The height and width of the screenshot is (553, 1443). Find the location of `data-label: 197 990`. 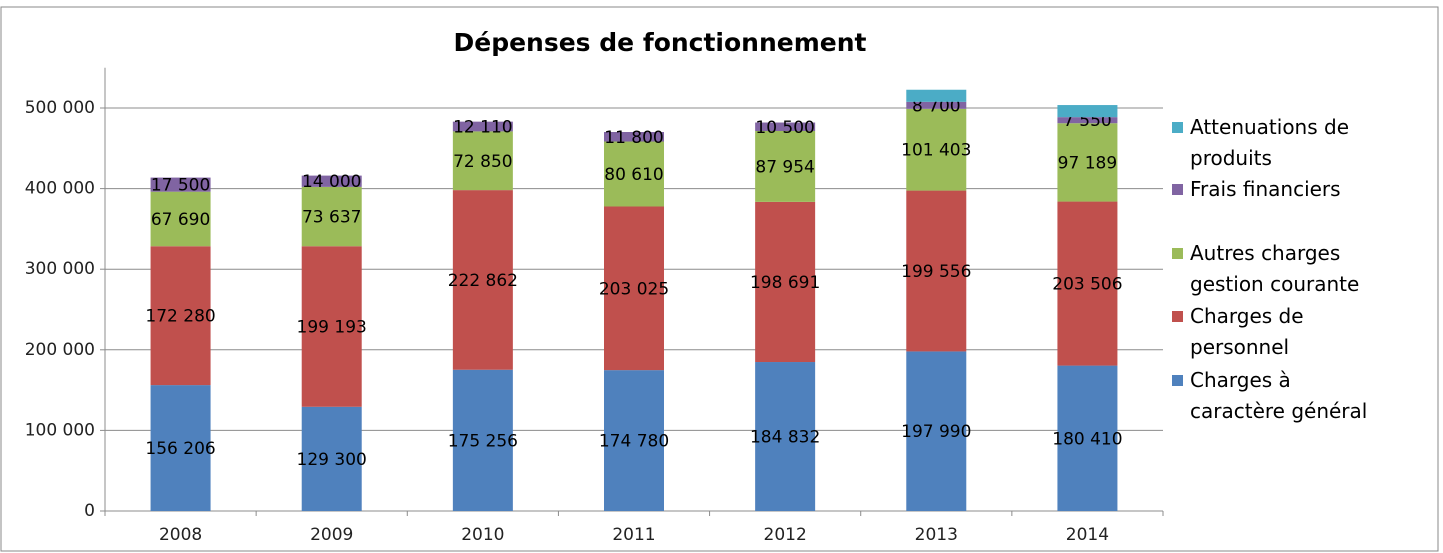

data-label: 197 990 is located at coordinates (936, 432).